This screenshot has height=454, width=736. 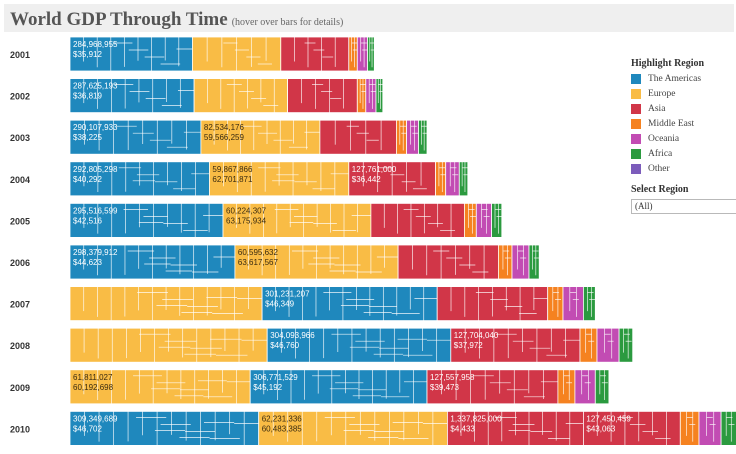 I want to click on bar-segment: 309,349,689$46,702, so click(x=164, y=428).